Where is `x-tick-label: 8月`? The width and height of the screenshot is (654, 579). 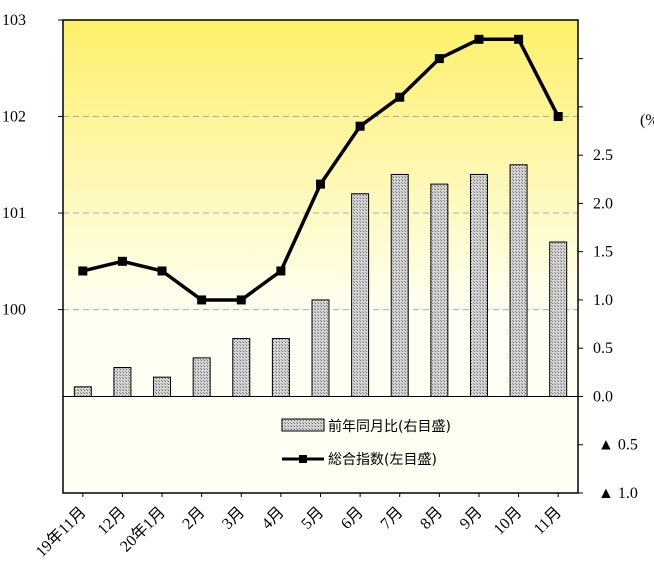 x-tick-label: 8月 is located at coordinates (431, 518).